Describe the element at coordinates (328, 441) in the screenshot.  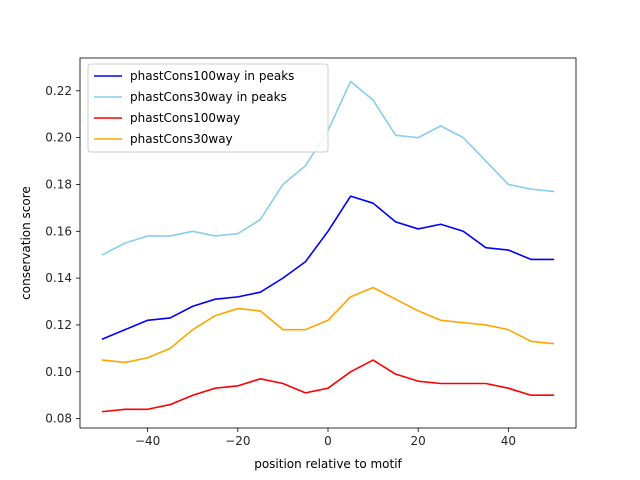
I see `x-tick-label: 0` at that location.